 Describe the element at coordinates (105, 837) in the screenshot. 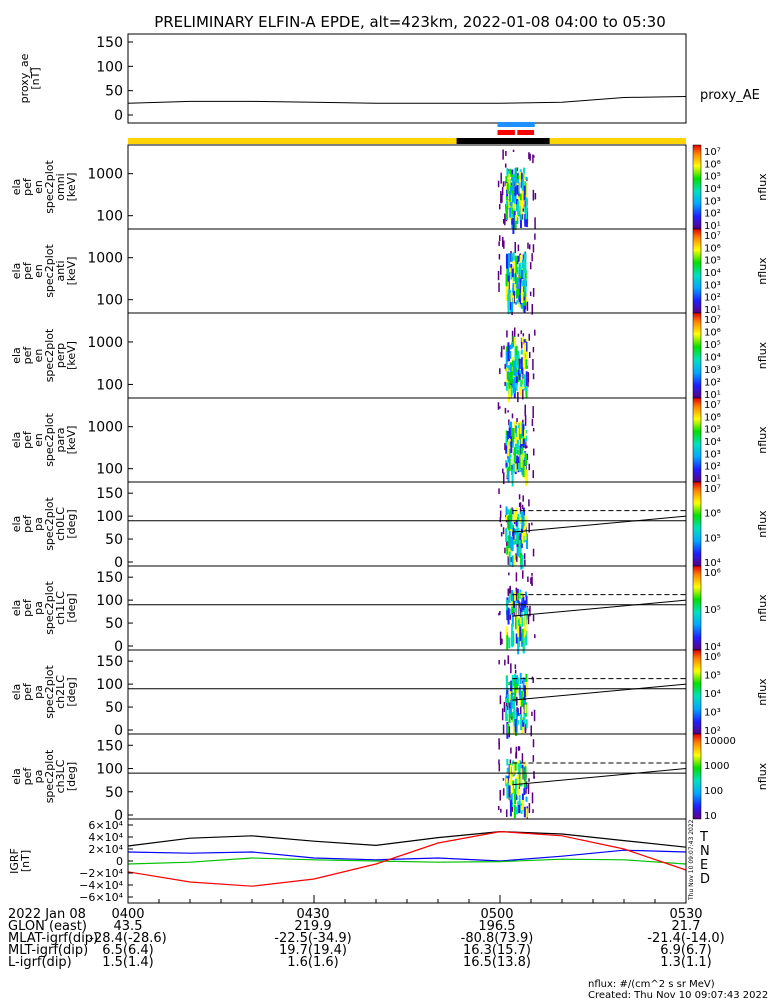

I see `y-tick-label: 4×10⁴` at that location.